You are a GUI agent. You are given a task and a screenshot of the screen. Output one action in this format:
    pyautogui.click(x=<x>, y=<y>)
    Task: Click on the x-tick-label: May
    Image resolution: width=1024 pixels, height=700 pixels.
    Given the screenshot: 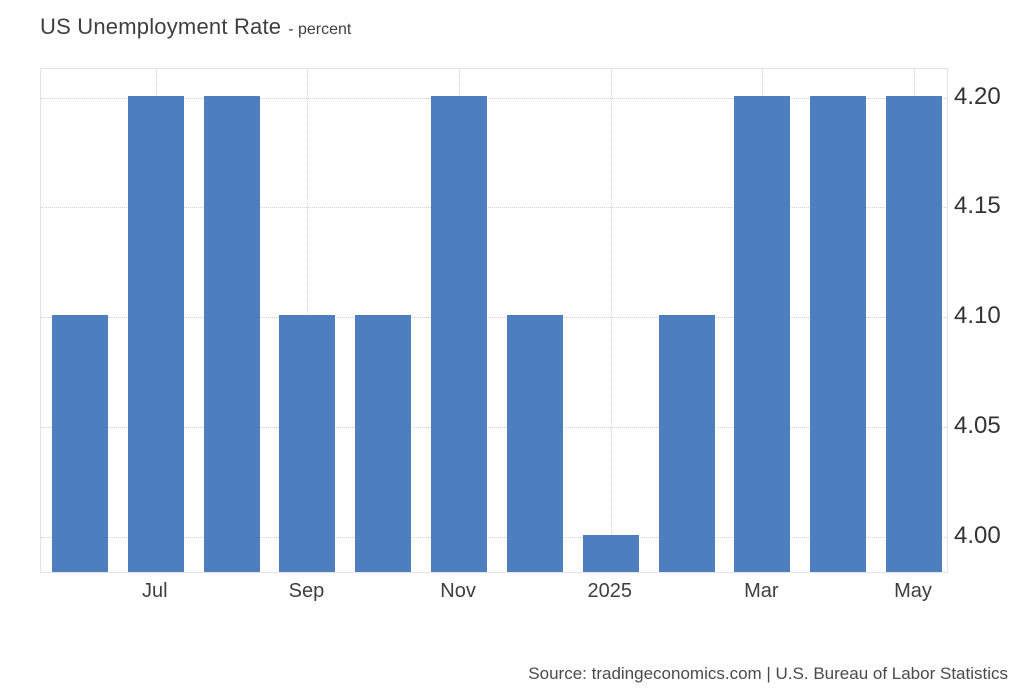 What is the action you would take?
    pyautogui.click(x=913, y=591)
    